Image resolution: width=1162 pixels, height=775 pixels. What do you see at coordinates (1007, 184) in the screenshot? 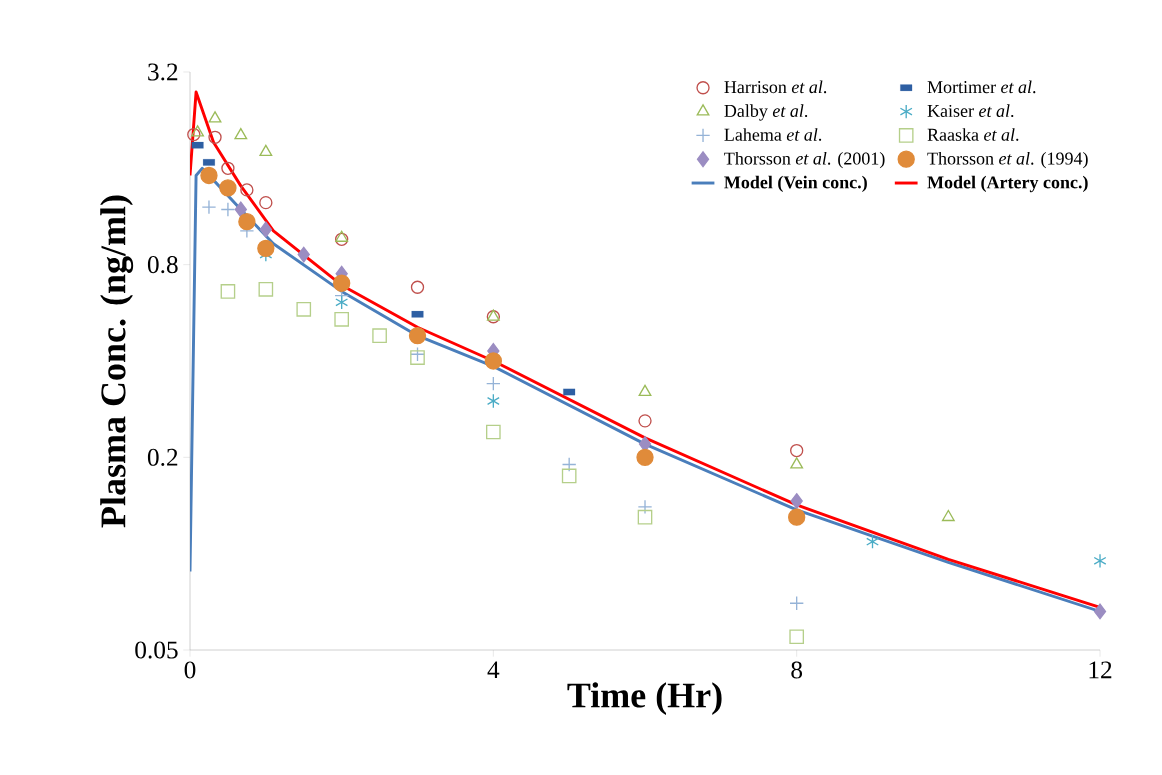
I see `legend-label: Model (Artery conc.)` at bounding box center [1007, 184].